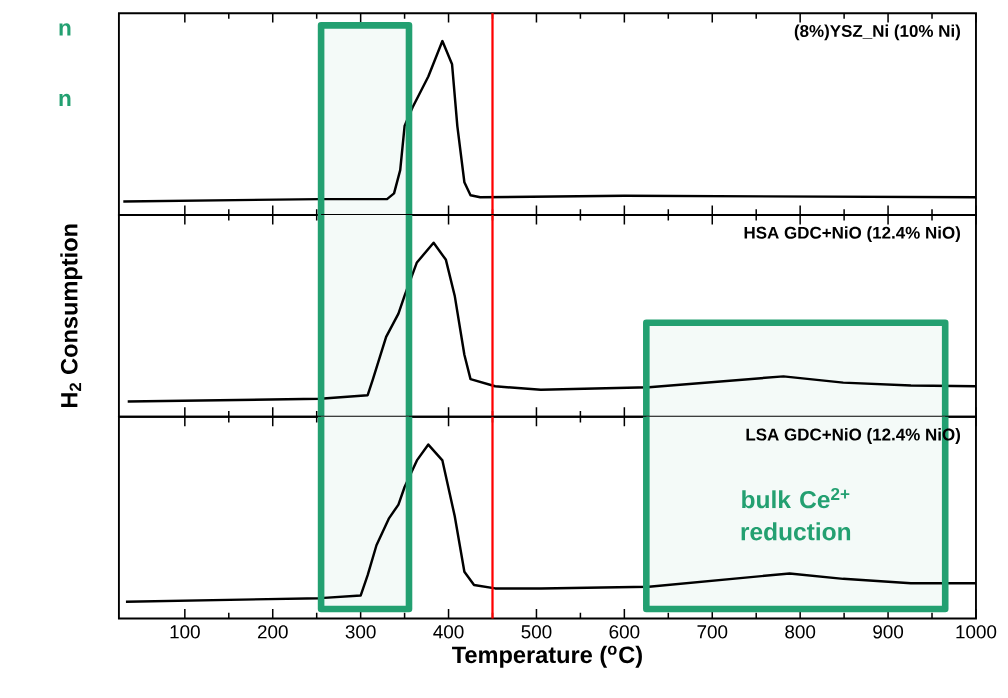 The width and height of the screenshot is (1008, 698). Describe the element at coordinates (536, 632) in the screenshot. I see `x-tick-label: 500` at that location.